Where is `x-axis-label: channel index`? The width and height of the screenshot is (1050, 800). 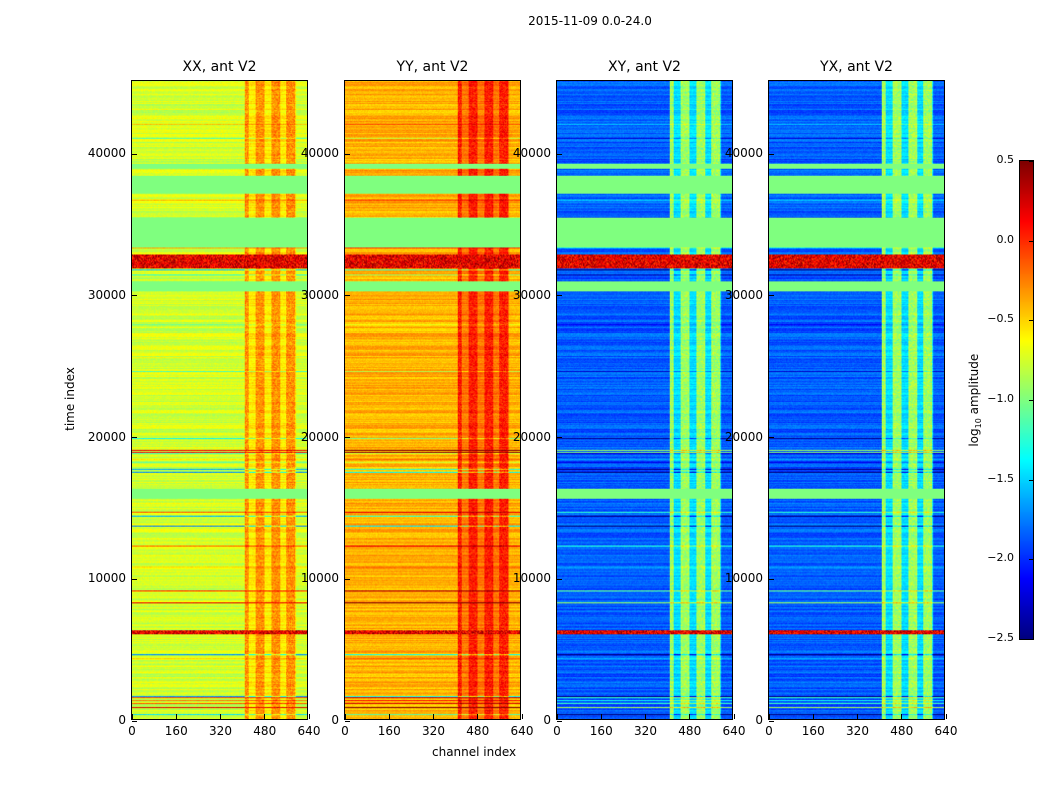
x-axis-label: channel index is located at coordinates (474, 752).